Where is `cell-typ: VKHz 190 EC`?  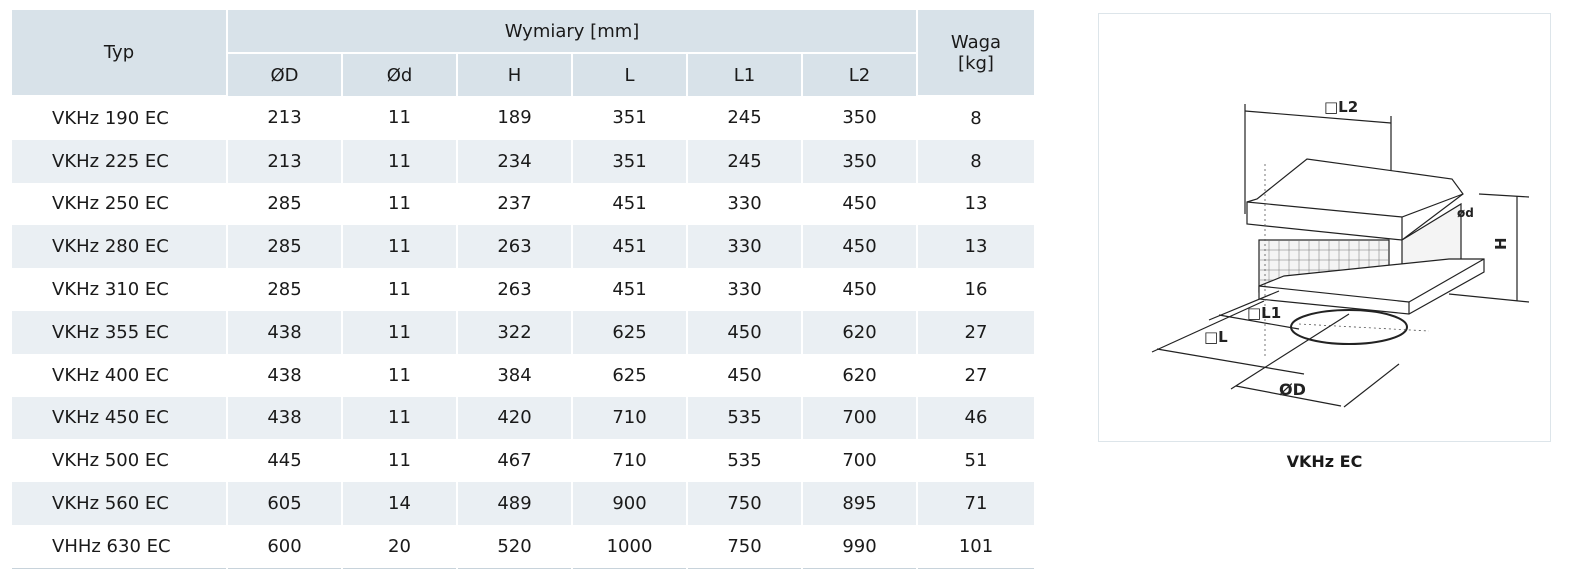
cell-typ: VKHz 190 EC is located at coordinates (120, 118).